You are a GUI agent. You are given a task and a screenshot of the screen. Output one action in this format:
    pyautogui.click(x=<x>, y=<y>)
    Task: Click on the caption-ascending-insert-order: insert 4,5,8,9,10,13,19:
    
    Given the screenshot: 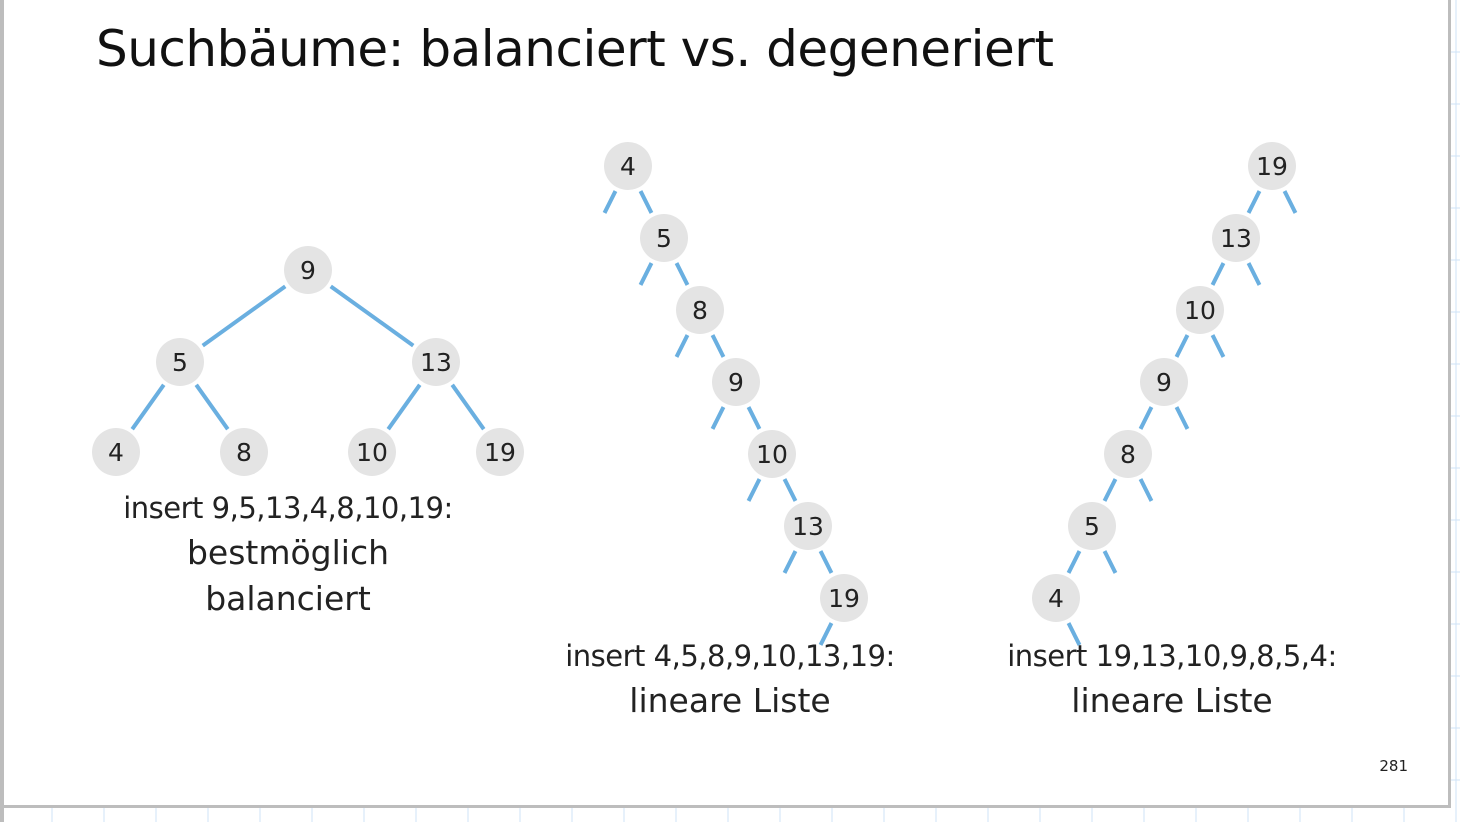 What is the action you would take?
    pyautogui.click(x=730, y=656)
    